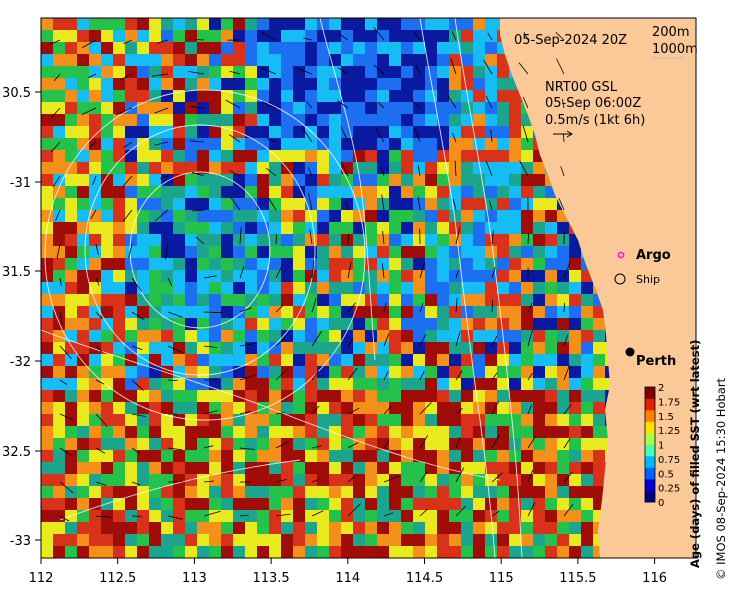  What do you see at coordinates (661, 388) in the screenshot?
I see `colorbar-tick-label: 2` at bounding box center [661, 388].